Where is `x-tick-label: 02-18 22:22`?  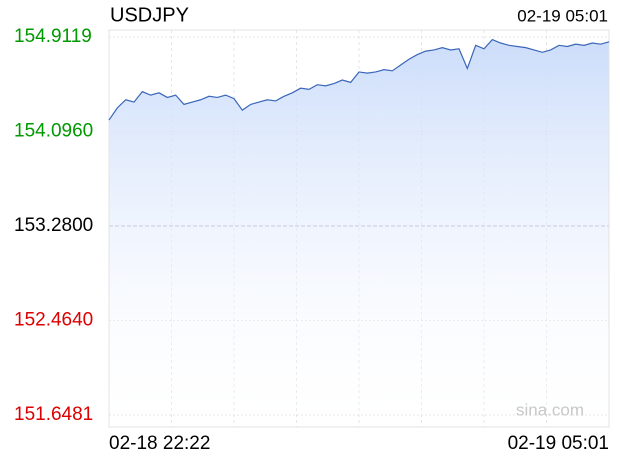 x-tick-label: 02-18 22:22 is located at coordinates (159, 443).